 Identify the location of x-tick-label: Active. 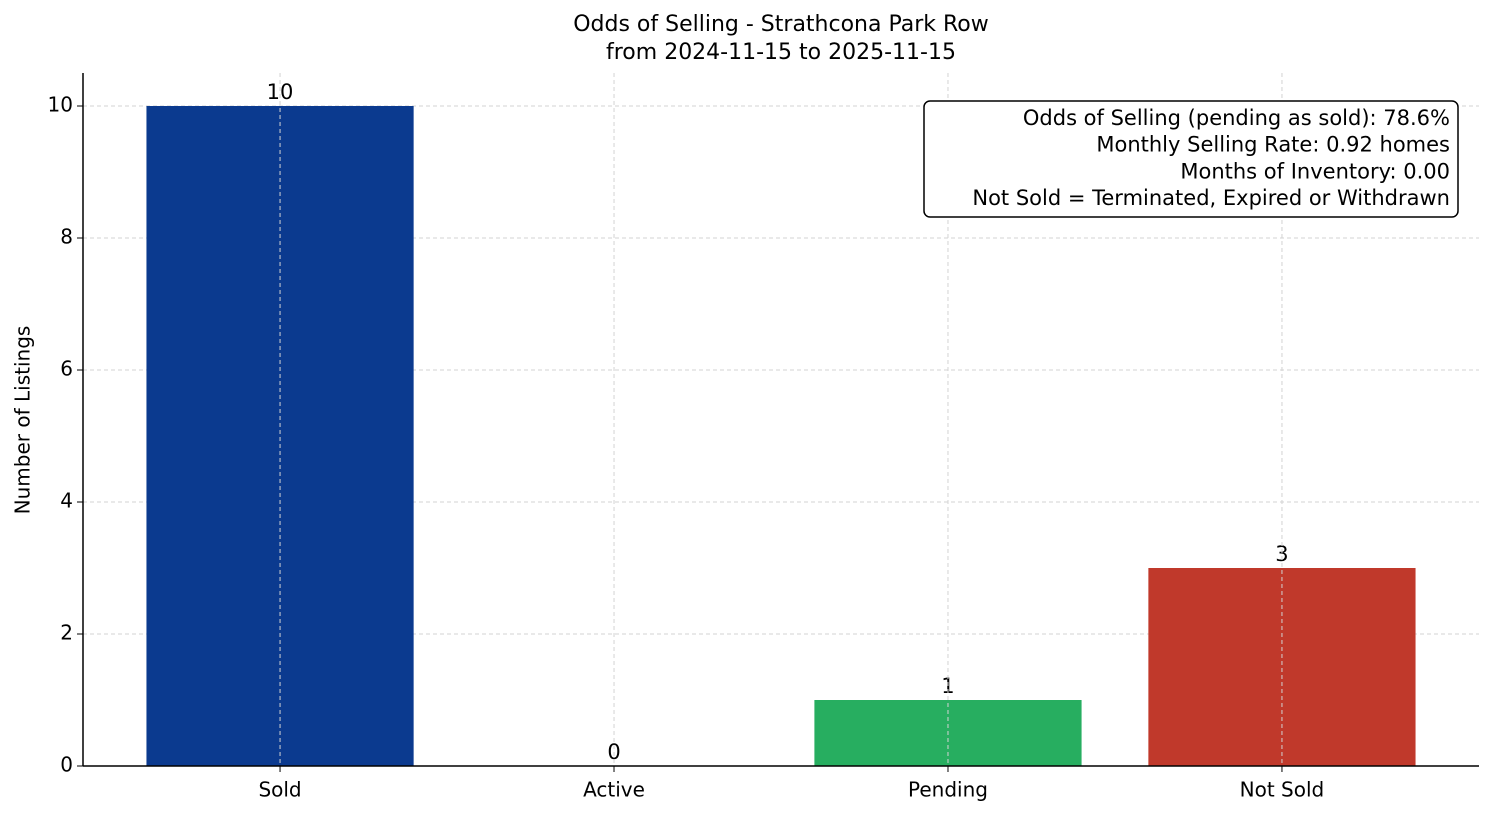
(614, 790).